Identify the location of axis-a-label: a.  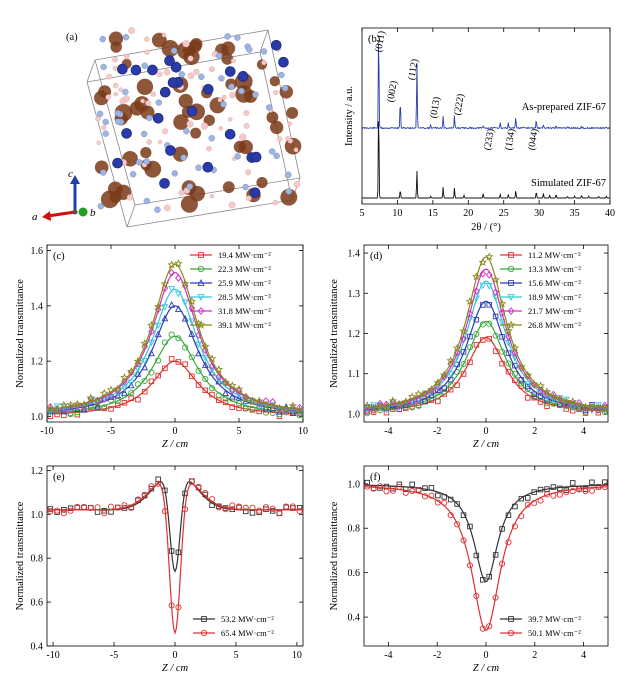
(35, 217).